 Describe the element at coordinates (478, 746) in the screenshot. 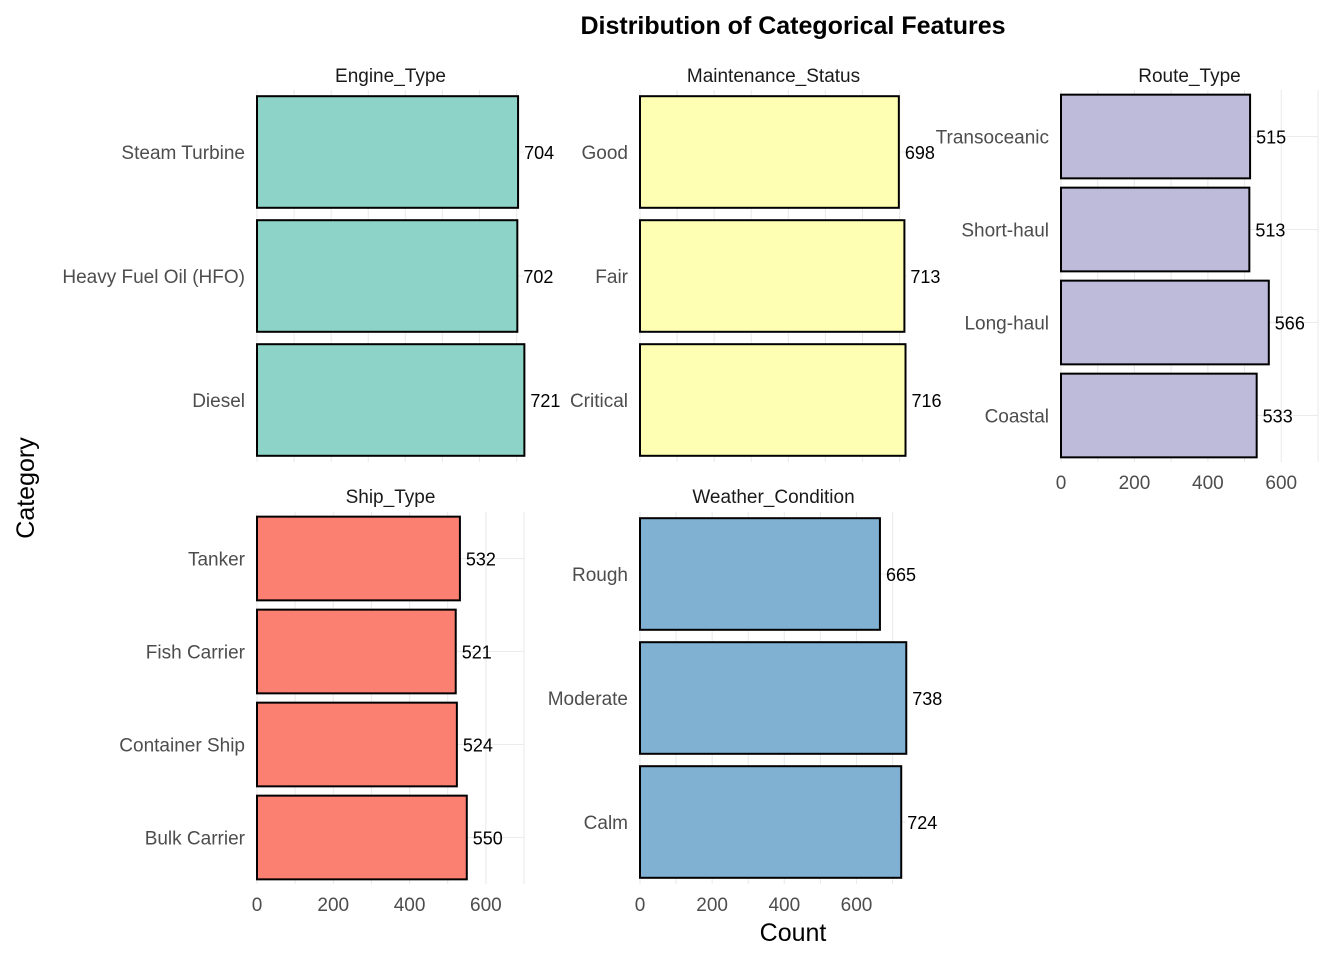

I see `data-label: 524` at that location.